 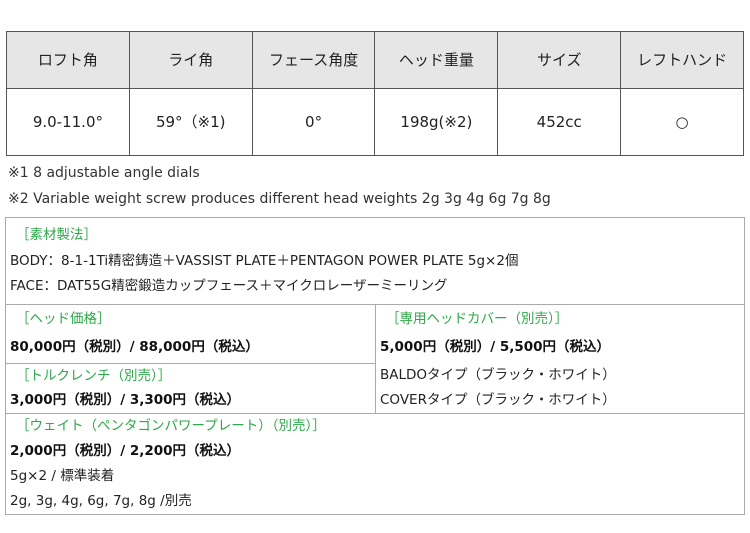 What do you see at coordinates (190, 60) in the screenshot?
I see `header-lie: ライ角` at bounding box center [190, 60].